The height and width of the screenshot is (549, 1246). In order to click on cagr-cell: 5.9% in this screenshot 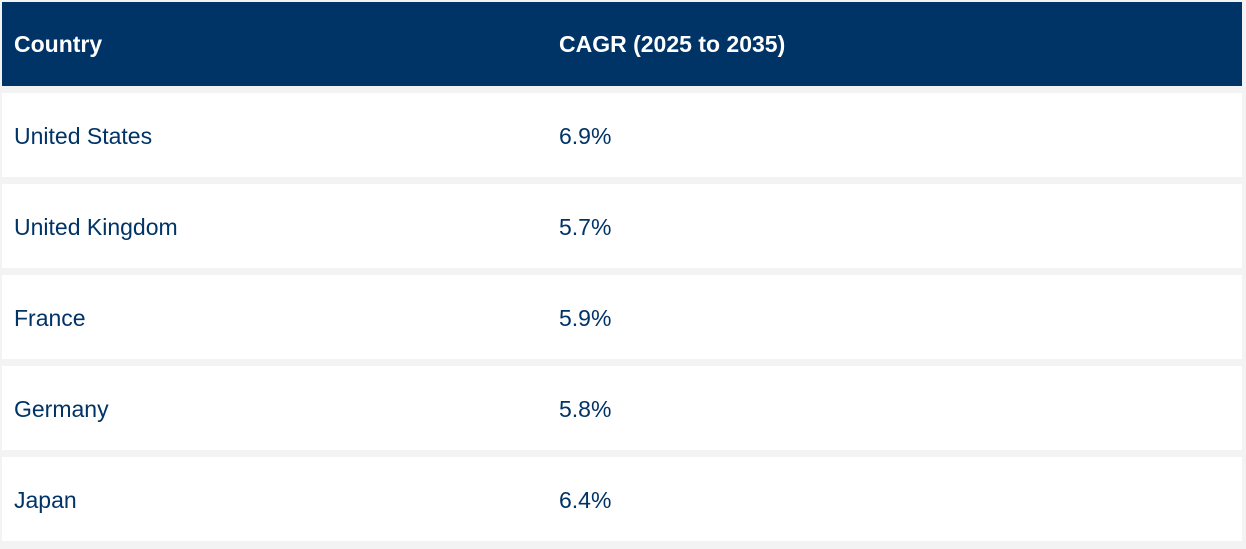, I will do `click(585, 318)`.